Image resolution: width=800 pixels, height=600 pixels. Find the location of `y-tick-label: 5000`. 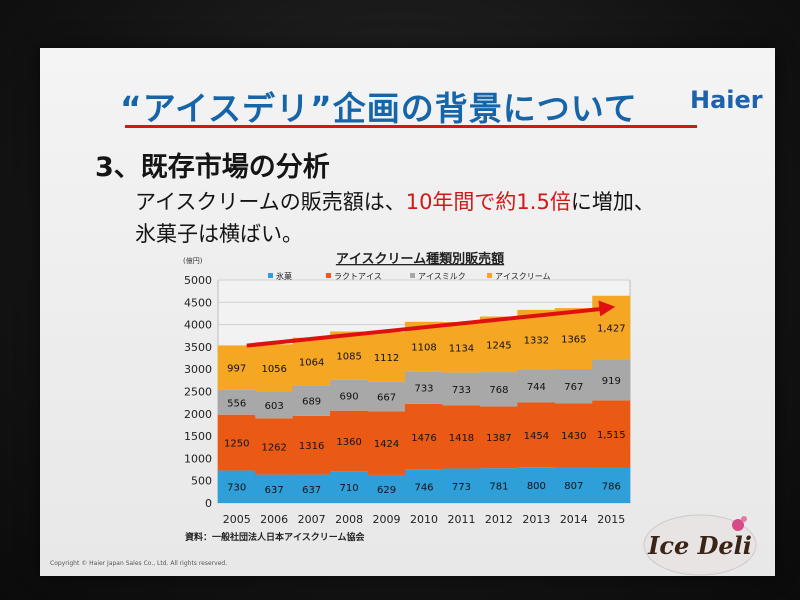

y-tick-label: 5000 is located at coordinates (198, 280).